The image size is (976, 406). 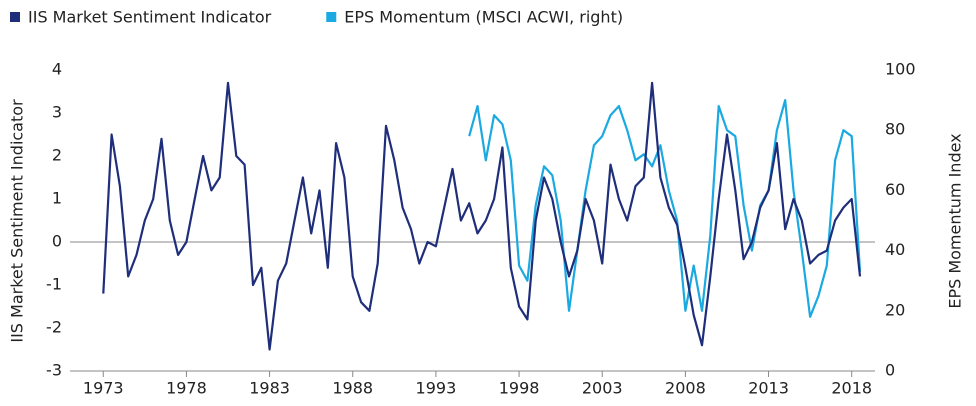 I want to click on y-tick-label: 0, so click(x=57, y=241).